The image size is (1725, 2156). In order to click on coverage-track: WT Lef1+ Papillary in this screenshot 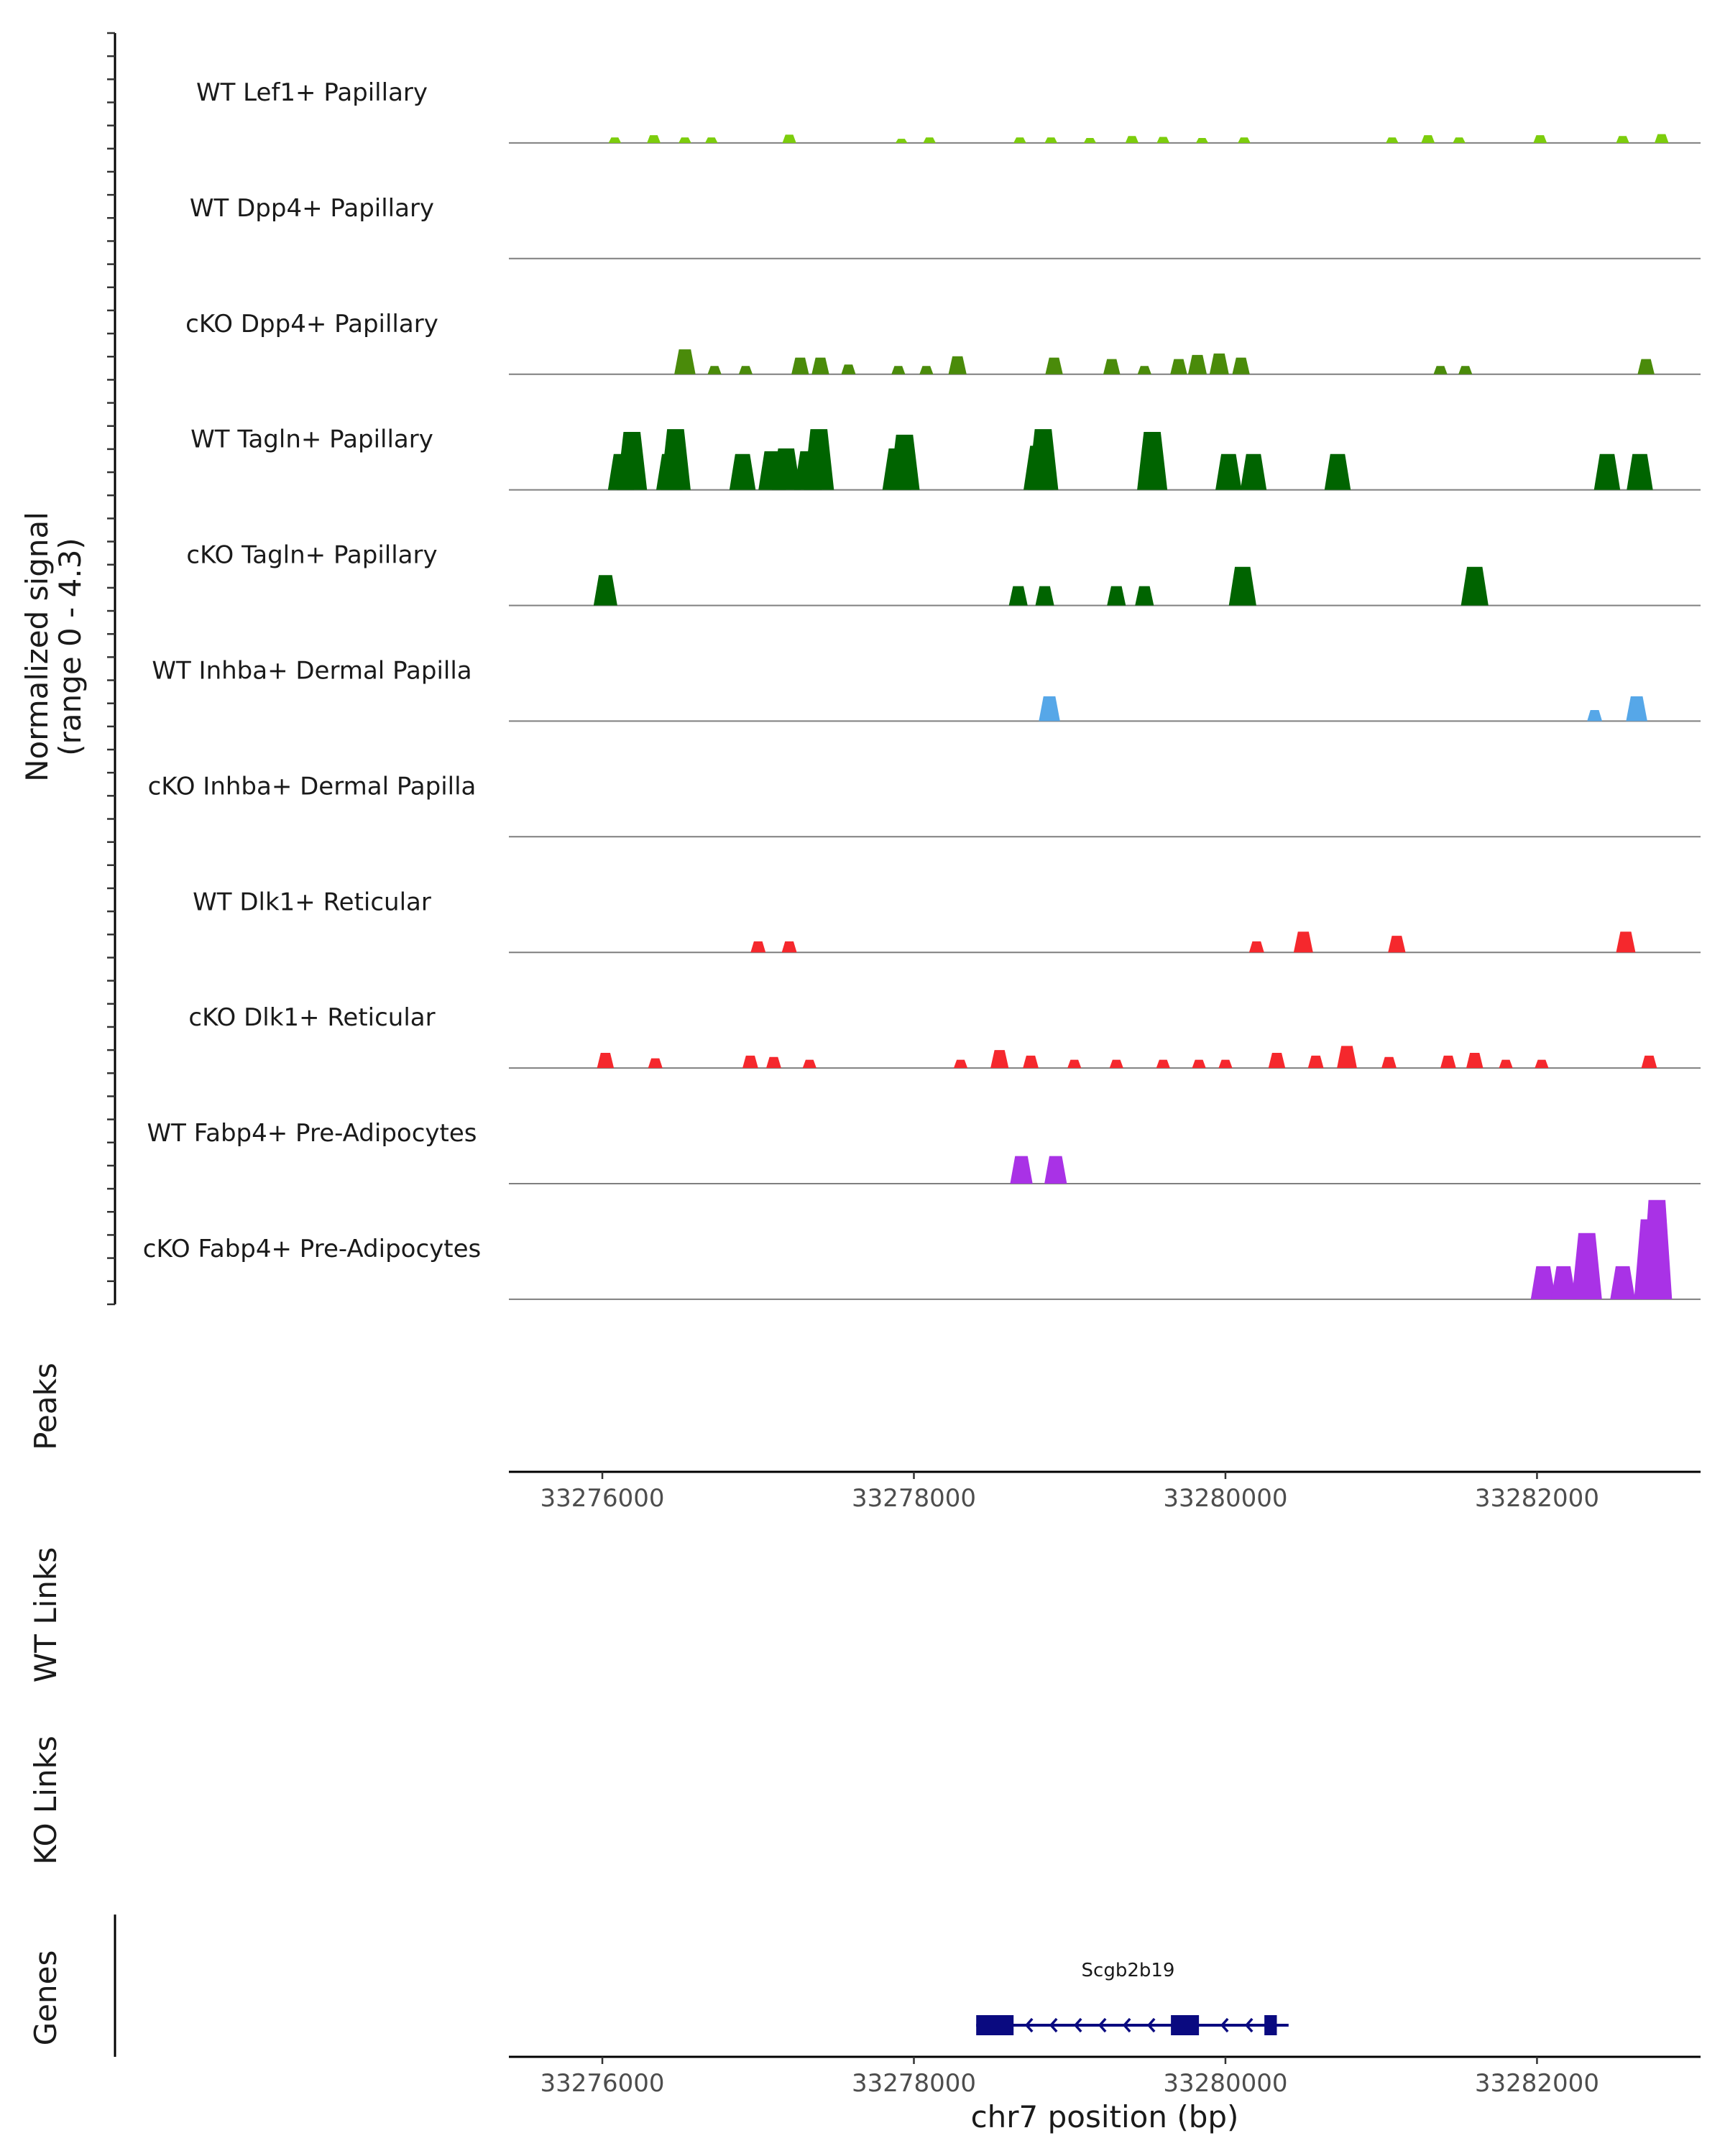, I will do `click(948, 111)`.